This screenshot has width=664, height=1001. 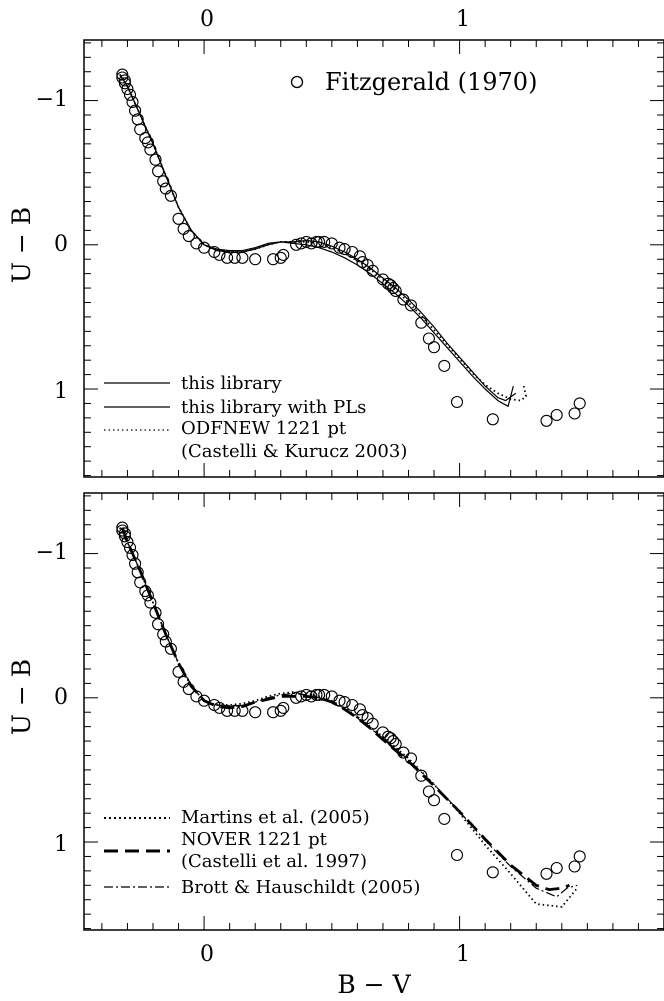 What do you see at coordinates (254, 839) in the screenshot?
I see `legend-label-nover-1: NOVER 1221 pt` at bounding box center [254, 839].